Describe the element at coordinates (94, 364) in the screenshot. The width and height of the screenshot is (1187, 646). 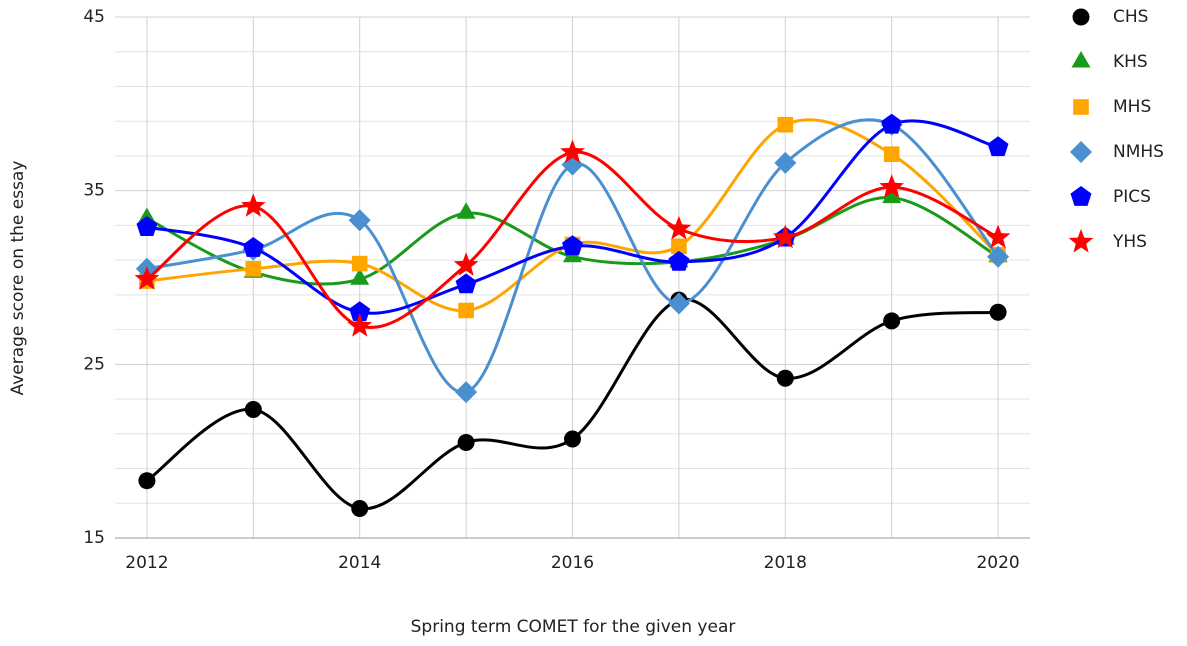
I see `y-tick-label: 25` at that location.